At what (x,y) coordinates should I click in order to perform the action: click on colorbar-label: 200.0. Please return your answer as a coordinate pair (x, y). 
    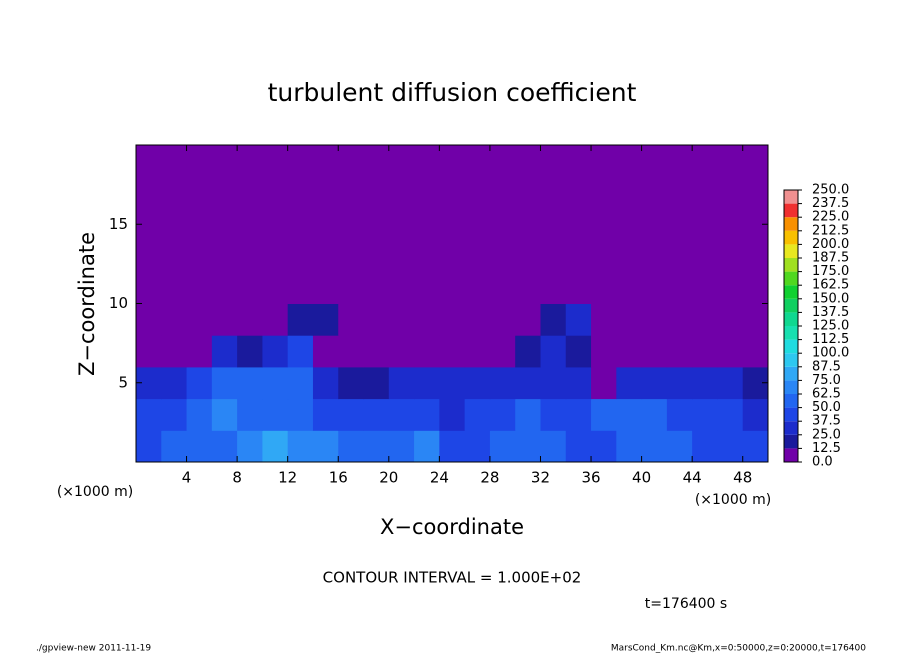
    Looking at the image, I should click on (830, 244).